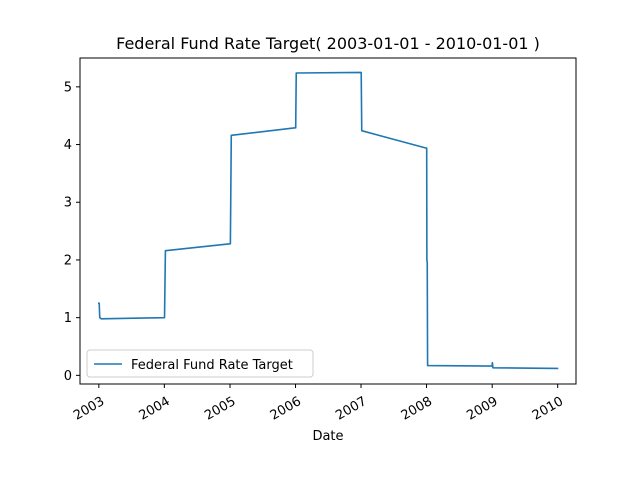 The width and height of the screenshot is (640, 480). I want to click on y-tick-label: 0, so click(68, 376).